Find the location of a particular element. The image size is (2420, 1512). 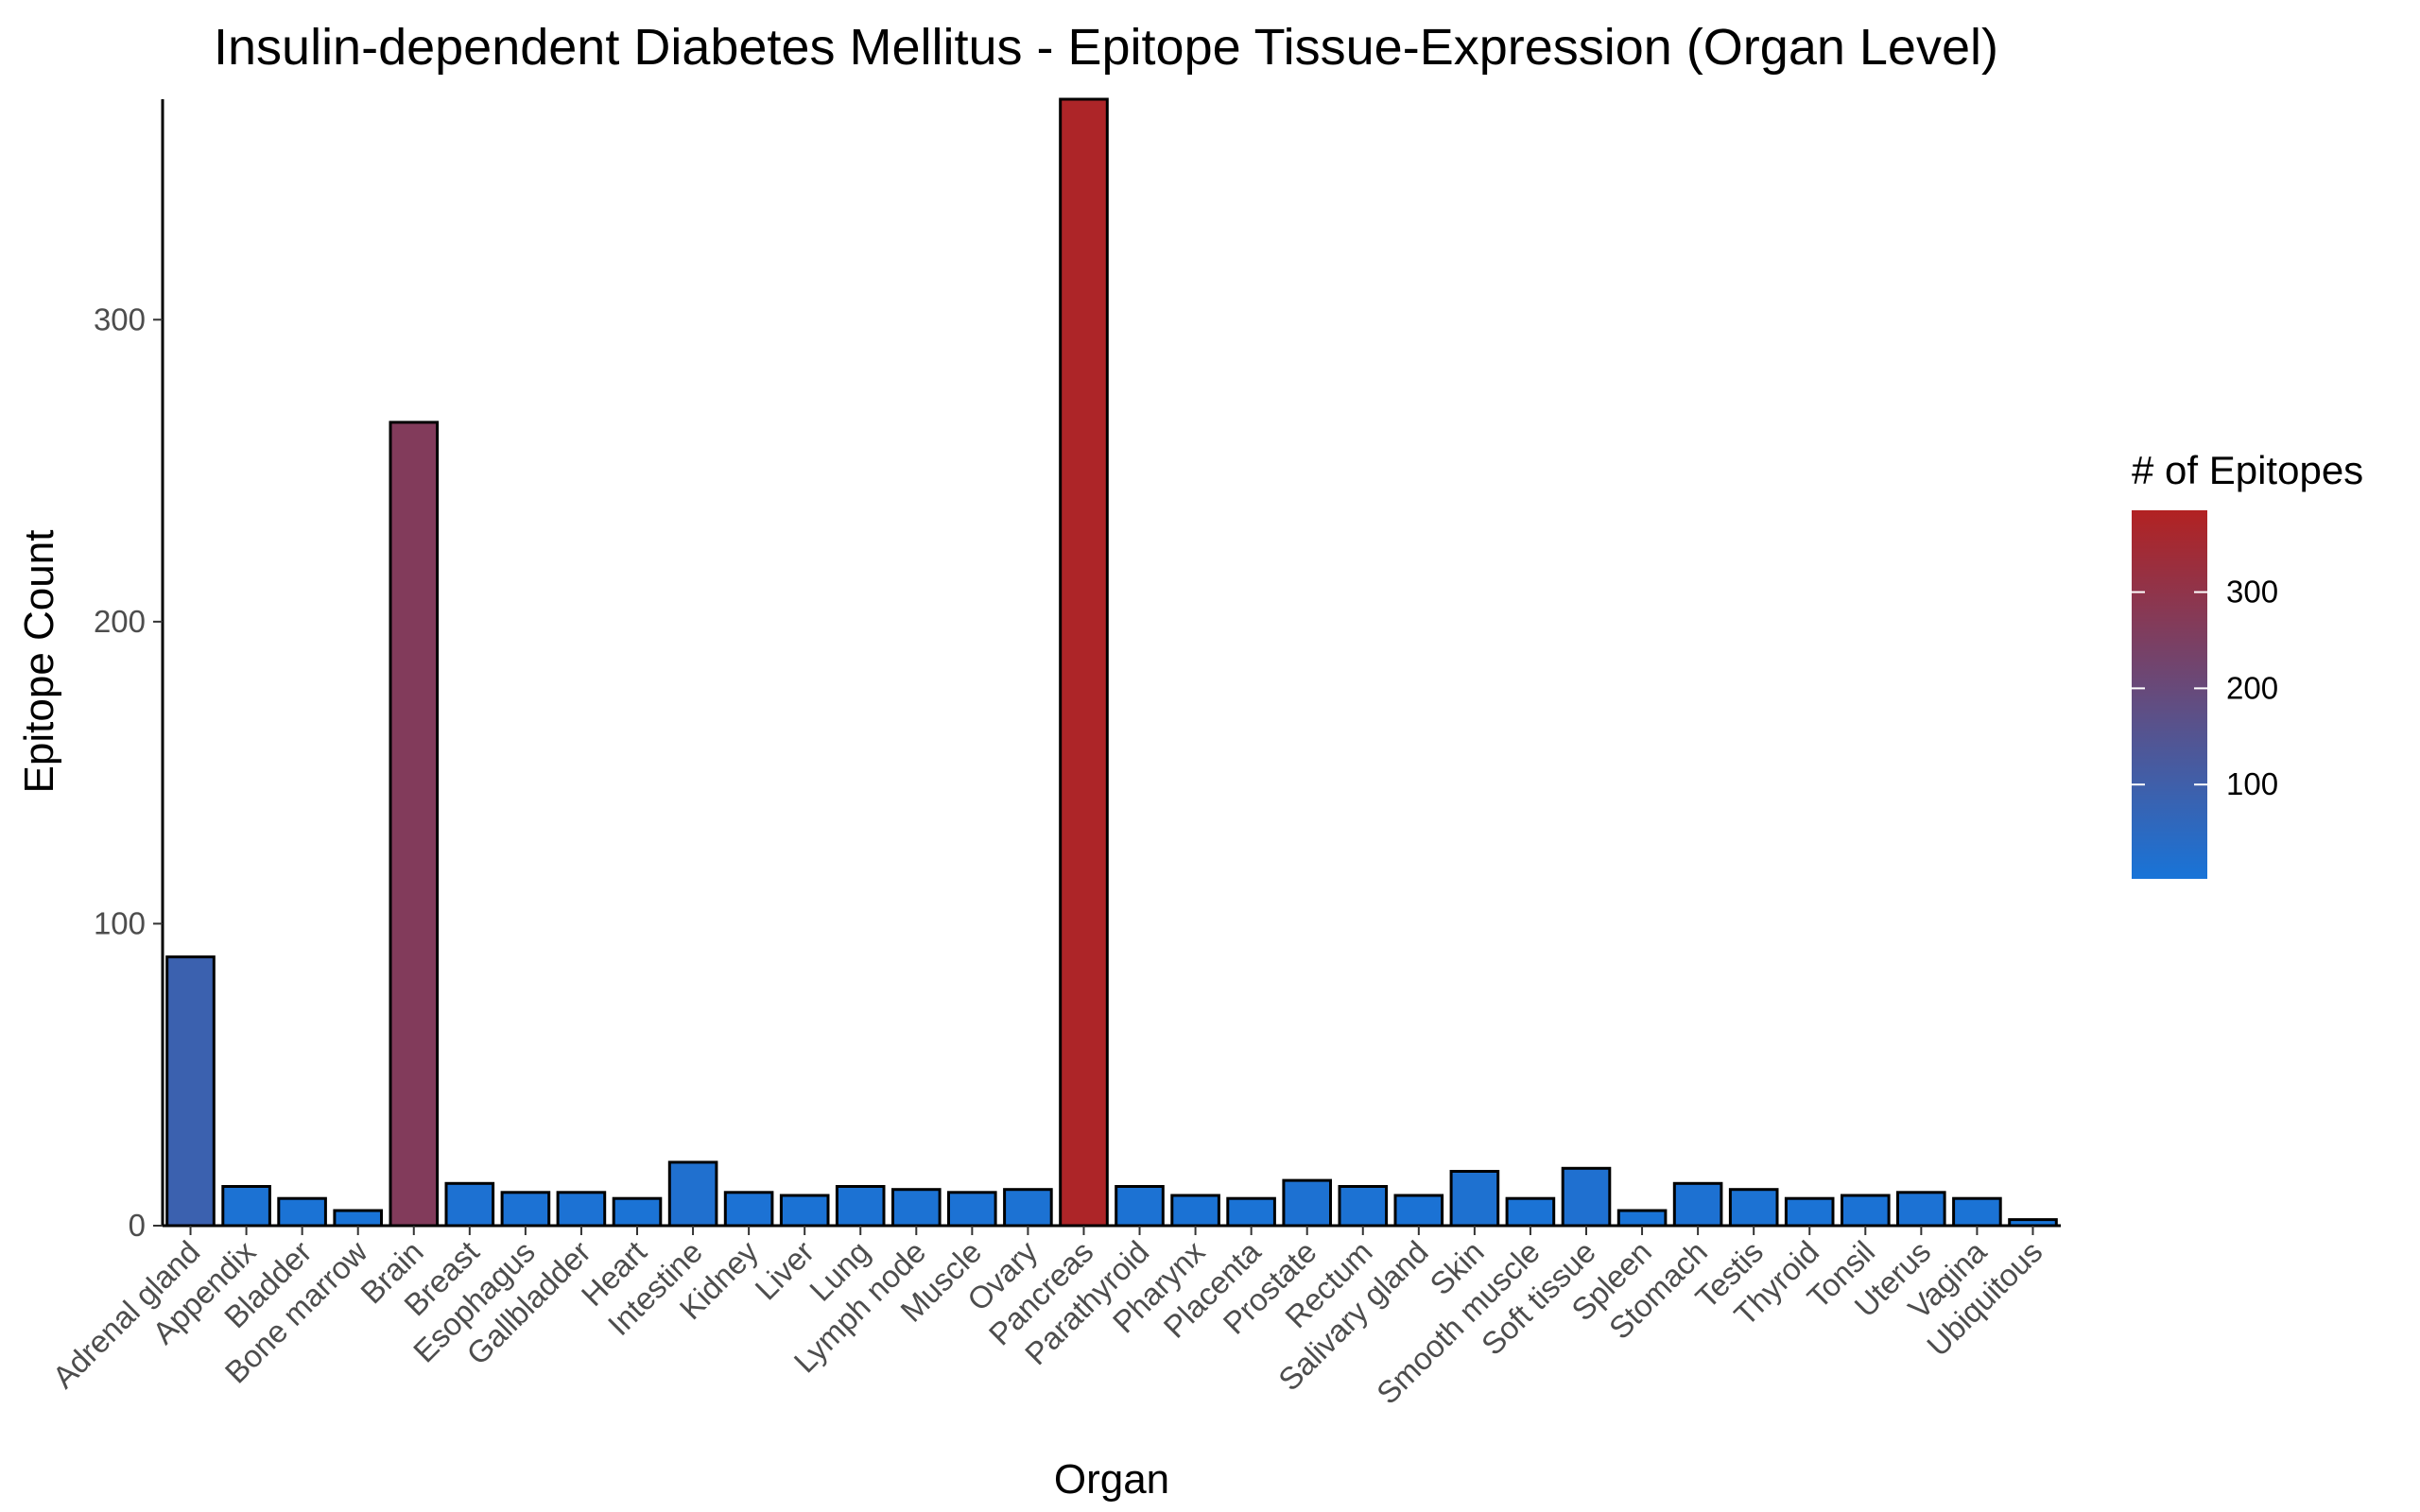

bar-spleen is located at coordinates (1642, 1218).